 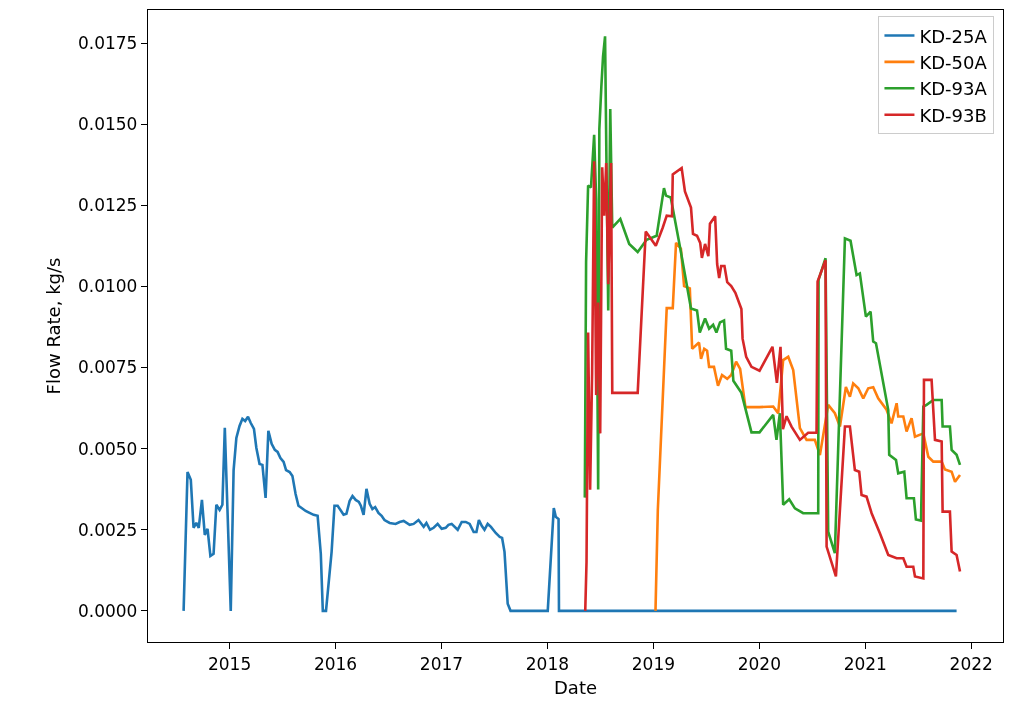 What do you see at coordinates (953, 62) in the screenshot?
I see `legend-label: KD-50A` at bounding box center [953, 62].